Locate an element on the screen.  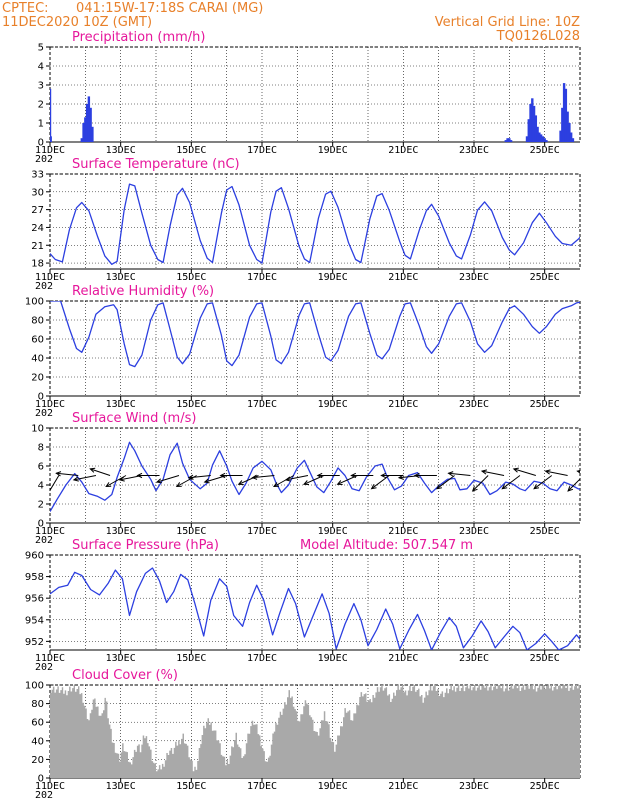
y-tick-label: 956 is located at coordinates (34, 599).